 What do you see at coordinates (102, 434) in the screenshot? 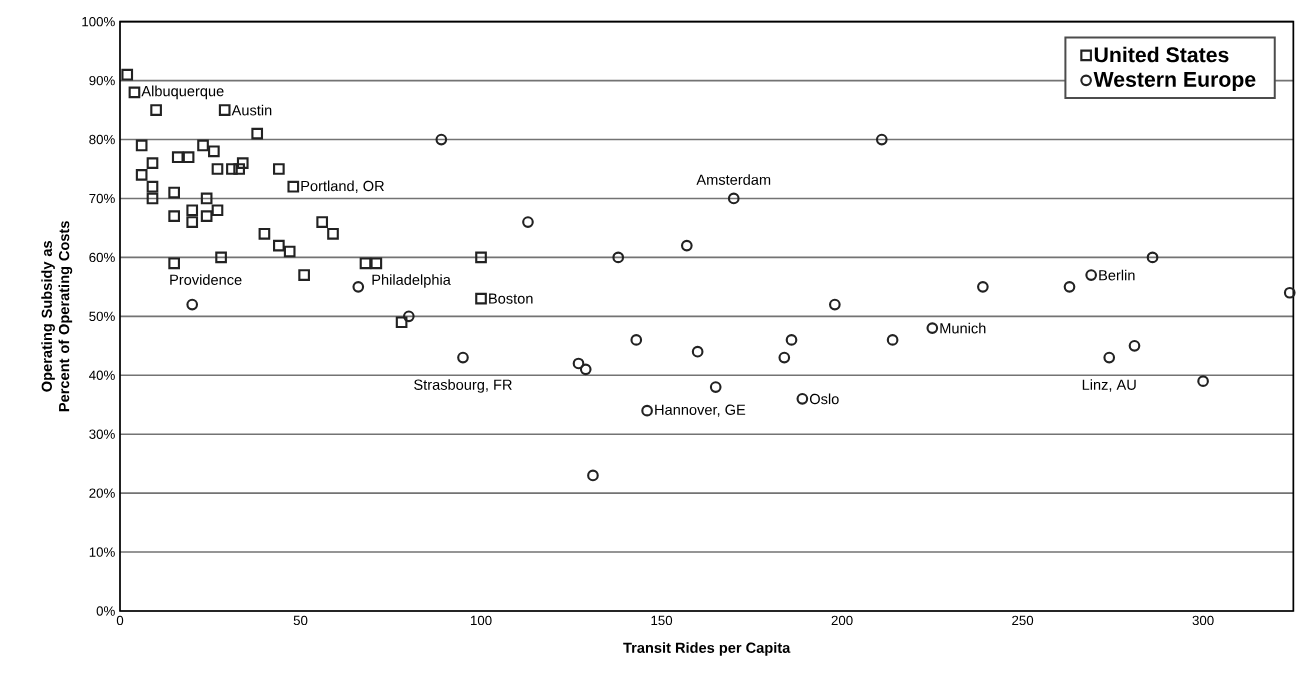
I see `y-tick-label: 30%` at bounding box center [102, 434].